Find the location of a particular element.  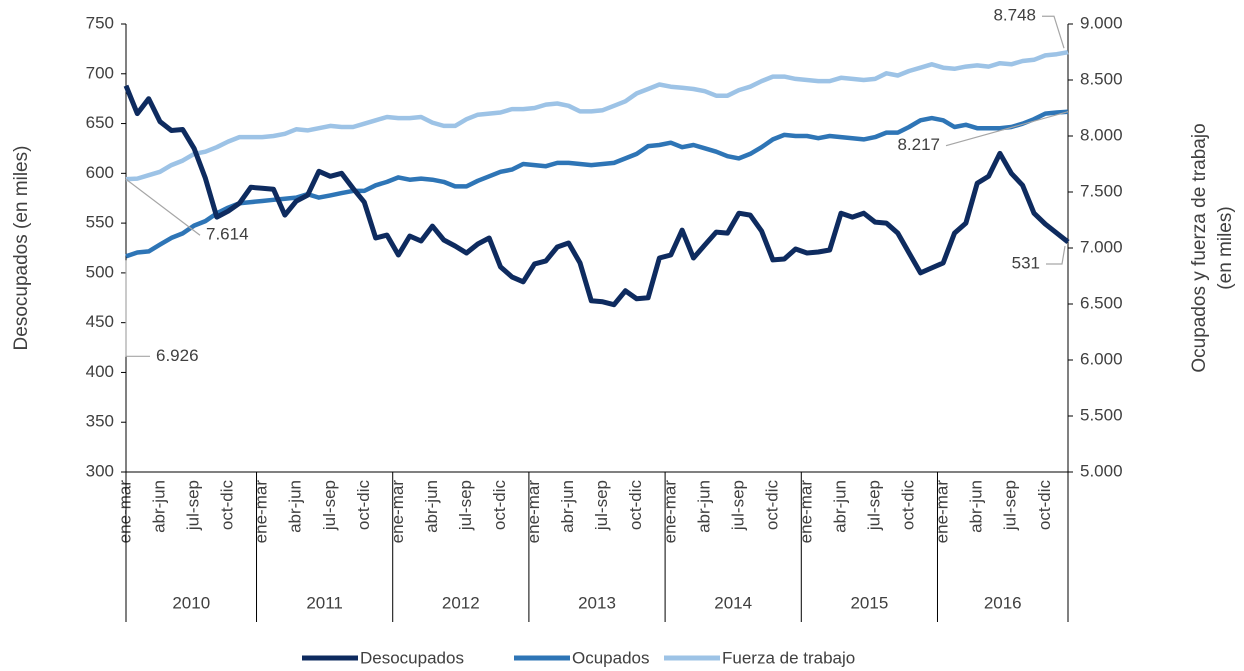

y2-tick-label: 6.500 is located at coordinates (1101, 302).